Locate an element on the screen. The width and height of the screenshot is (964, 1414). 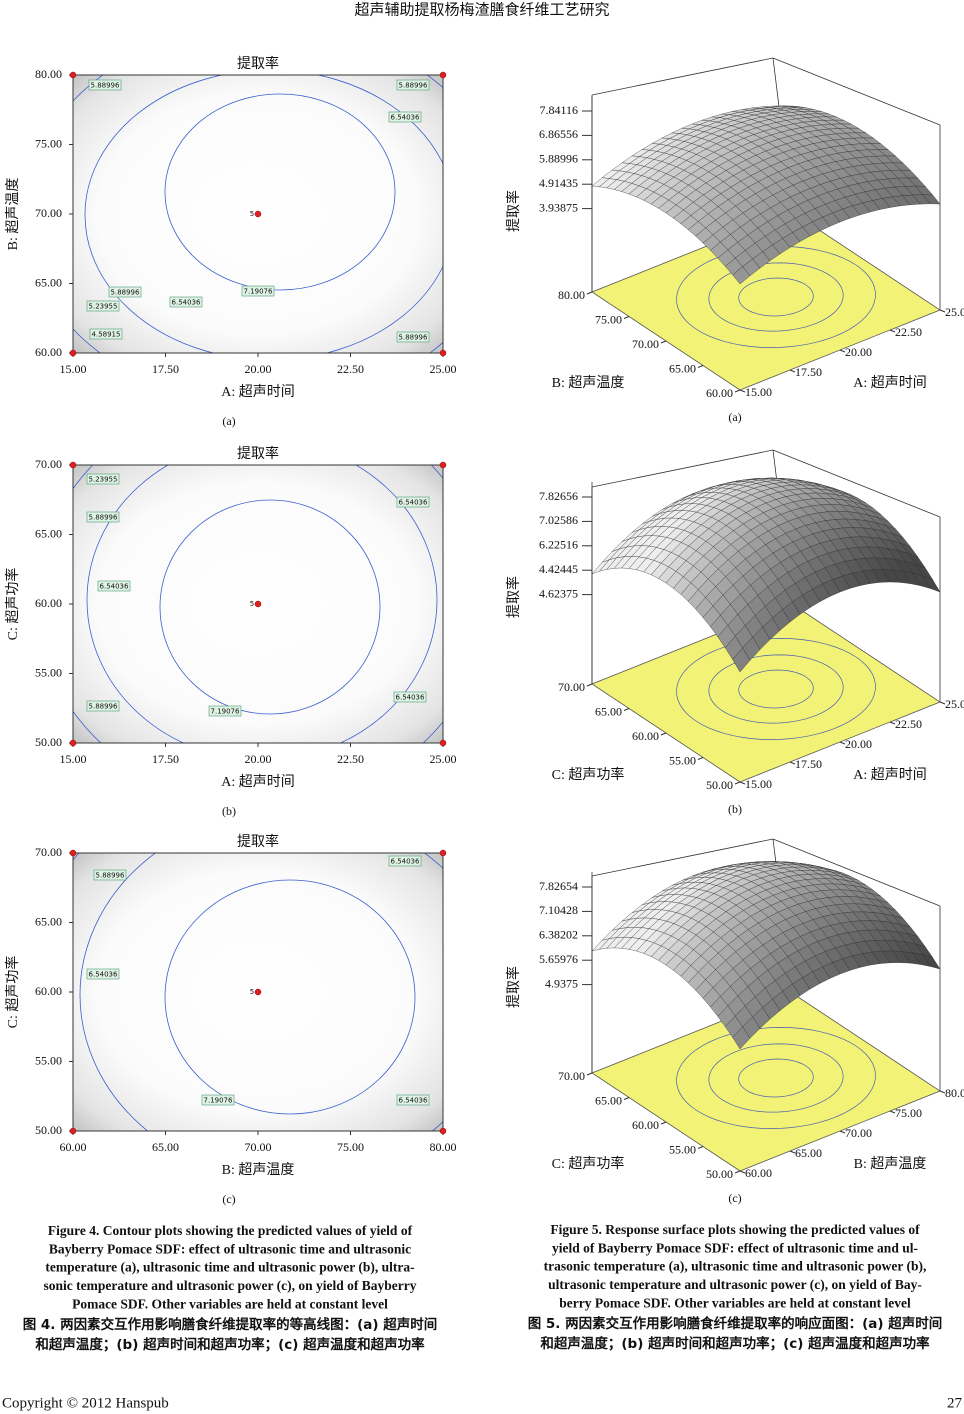
panel-label: (c) is located at coordinates (734, 1198).